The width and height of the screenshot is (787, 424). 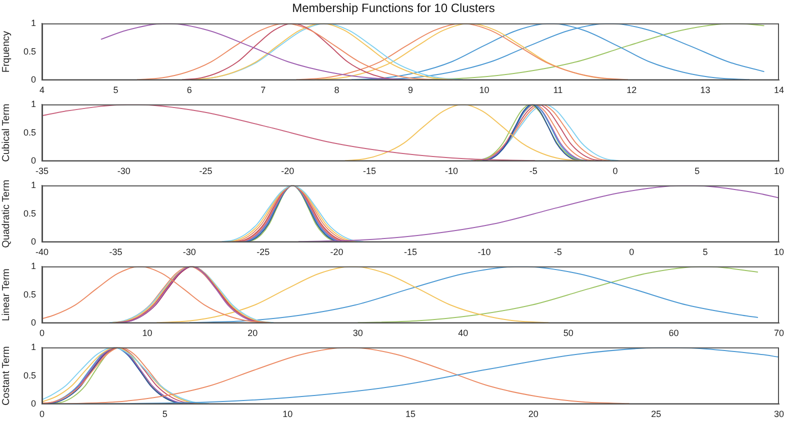 I want to click on x-tick-label: 25, so click(x=656, y=414).